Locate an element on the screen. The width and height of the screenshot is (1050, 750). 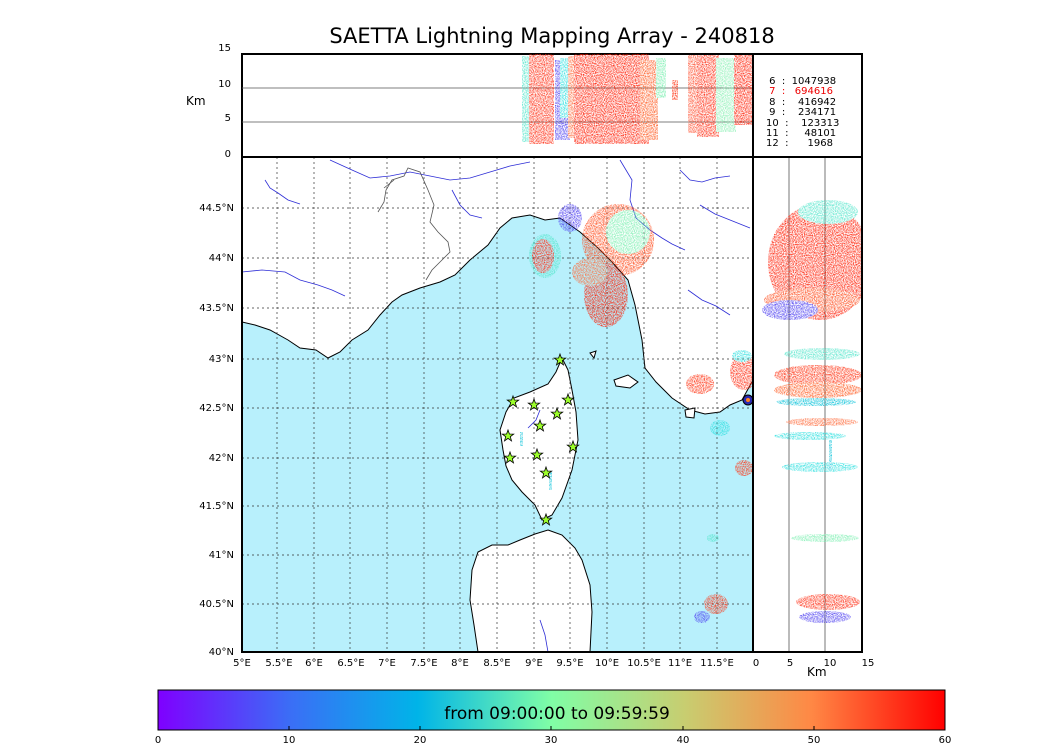
sardinia-land is located at coordinates (531, 590).